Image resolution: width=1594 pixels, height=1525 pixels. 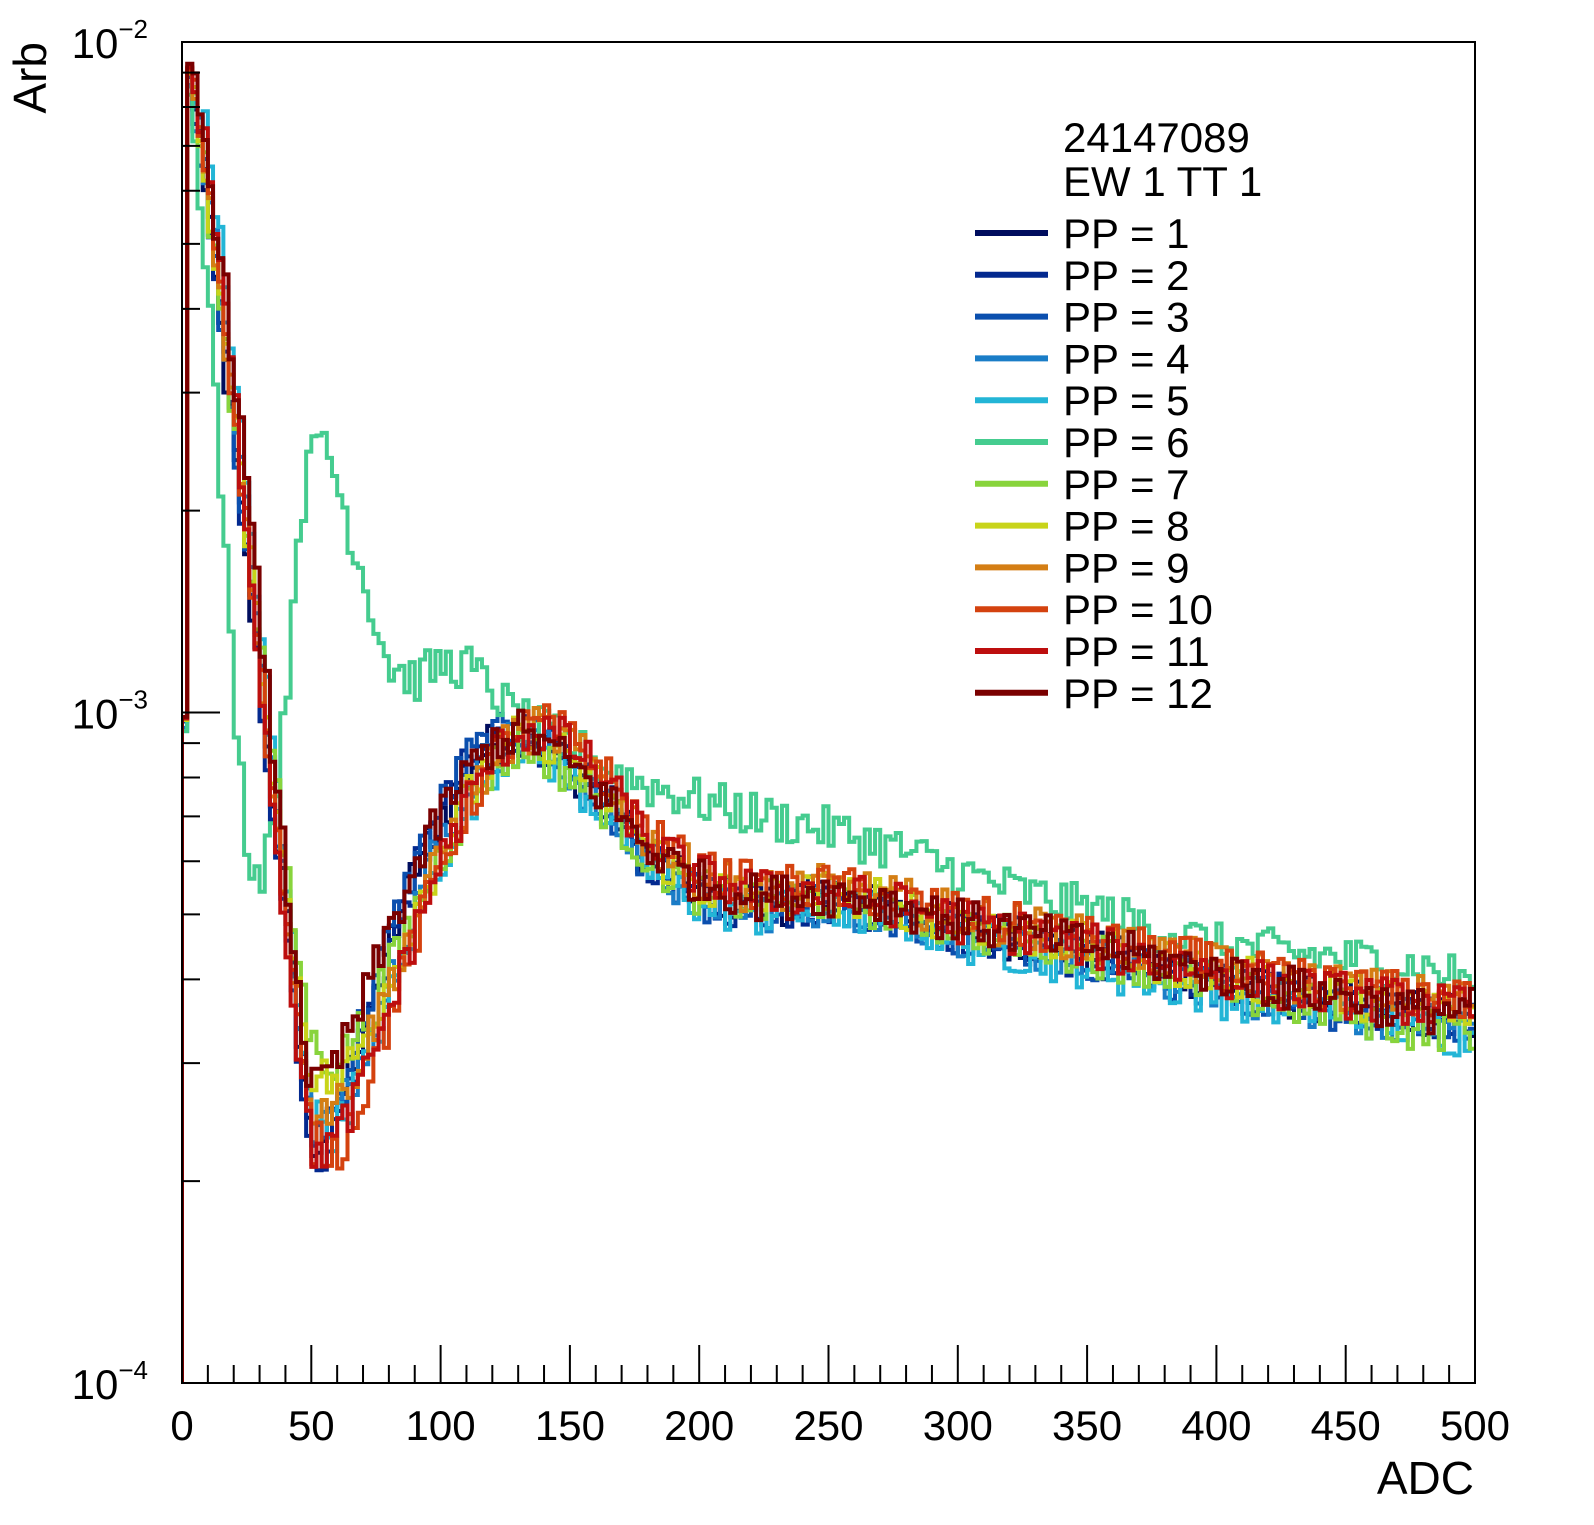 What do you see at coordinates (828, 1425) in the screenshot?
I see `x-tick-label: 250` at bounding box center [828, 1425].